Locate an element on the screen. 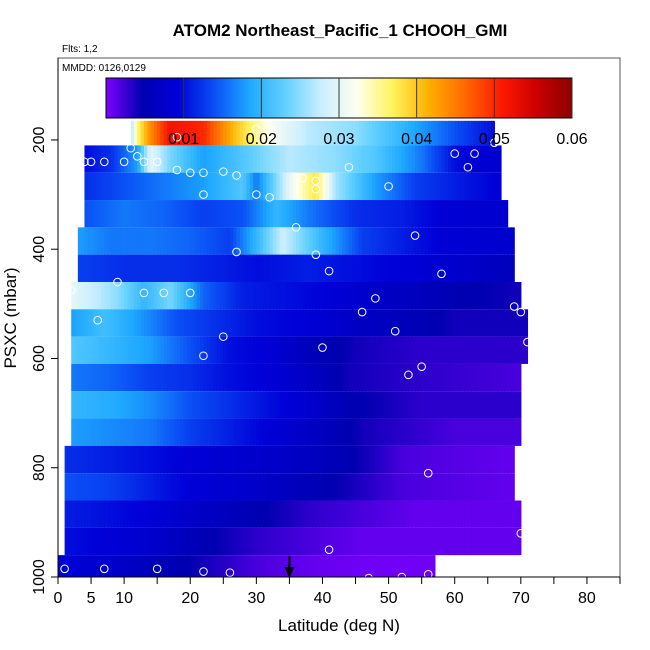 Image resolution: width=650 pixels, height=650 pixels. heatmap-layer is located at coordinates (300, 350).